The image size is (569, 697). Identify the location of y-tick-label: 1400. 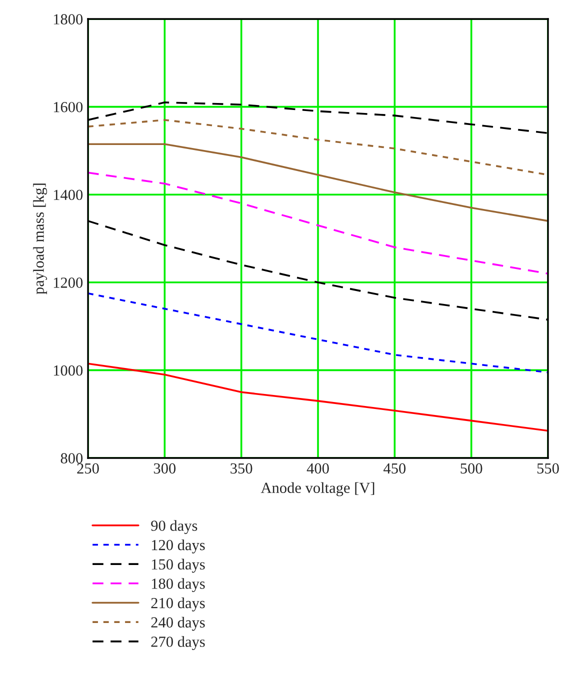
(68, 195).